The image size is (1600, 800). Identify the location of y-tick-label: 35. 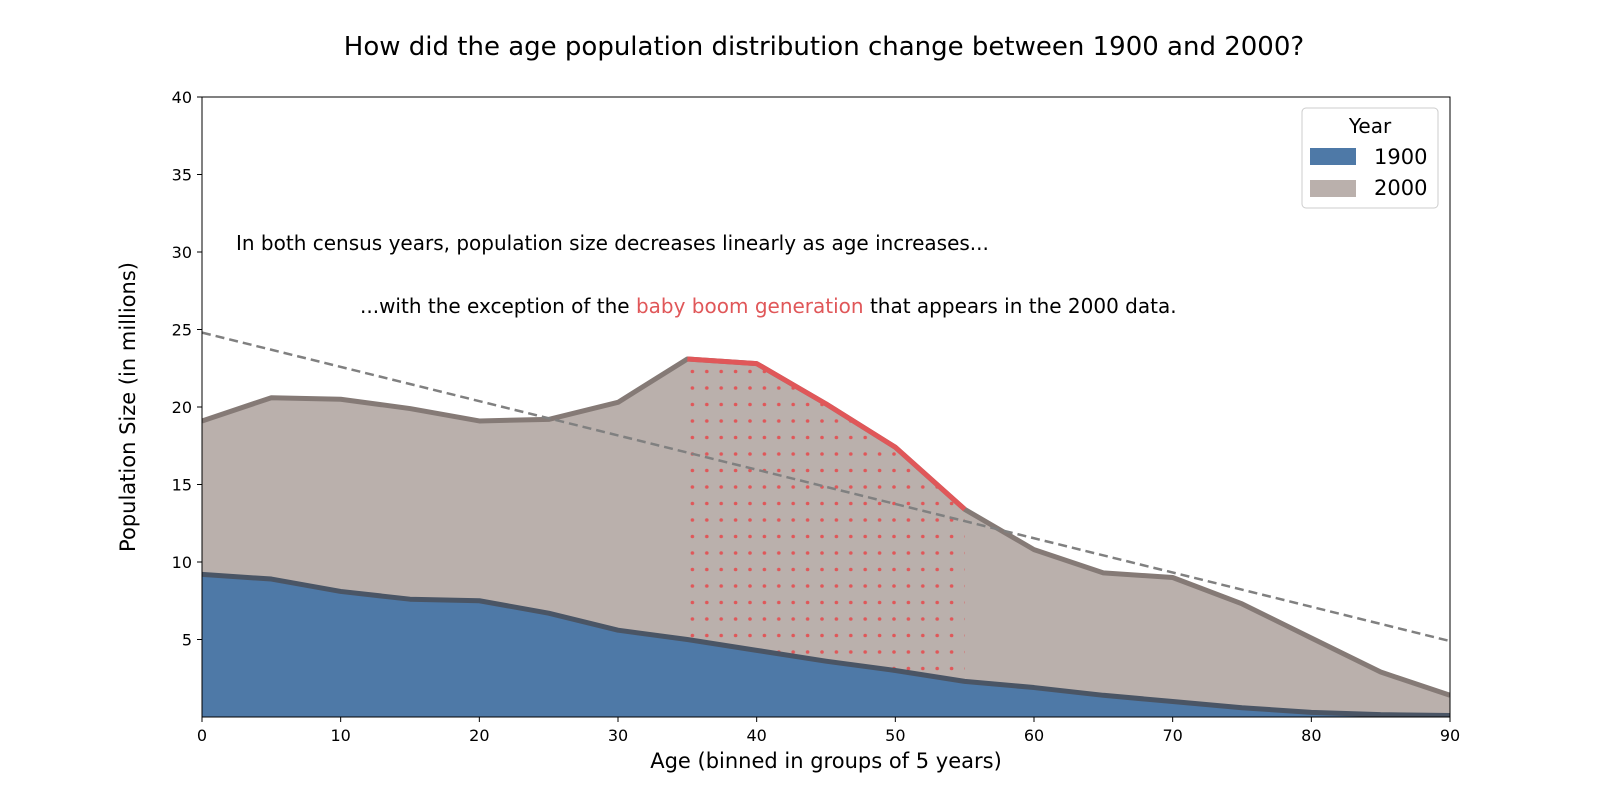
(182, 175).